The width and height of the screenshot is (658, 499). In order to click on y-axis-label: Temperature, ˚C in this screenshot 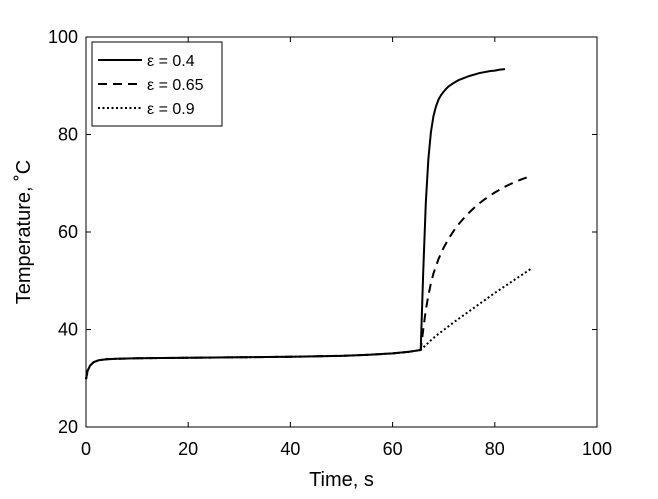, I will do `click(24, 232)`.